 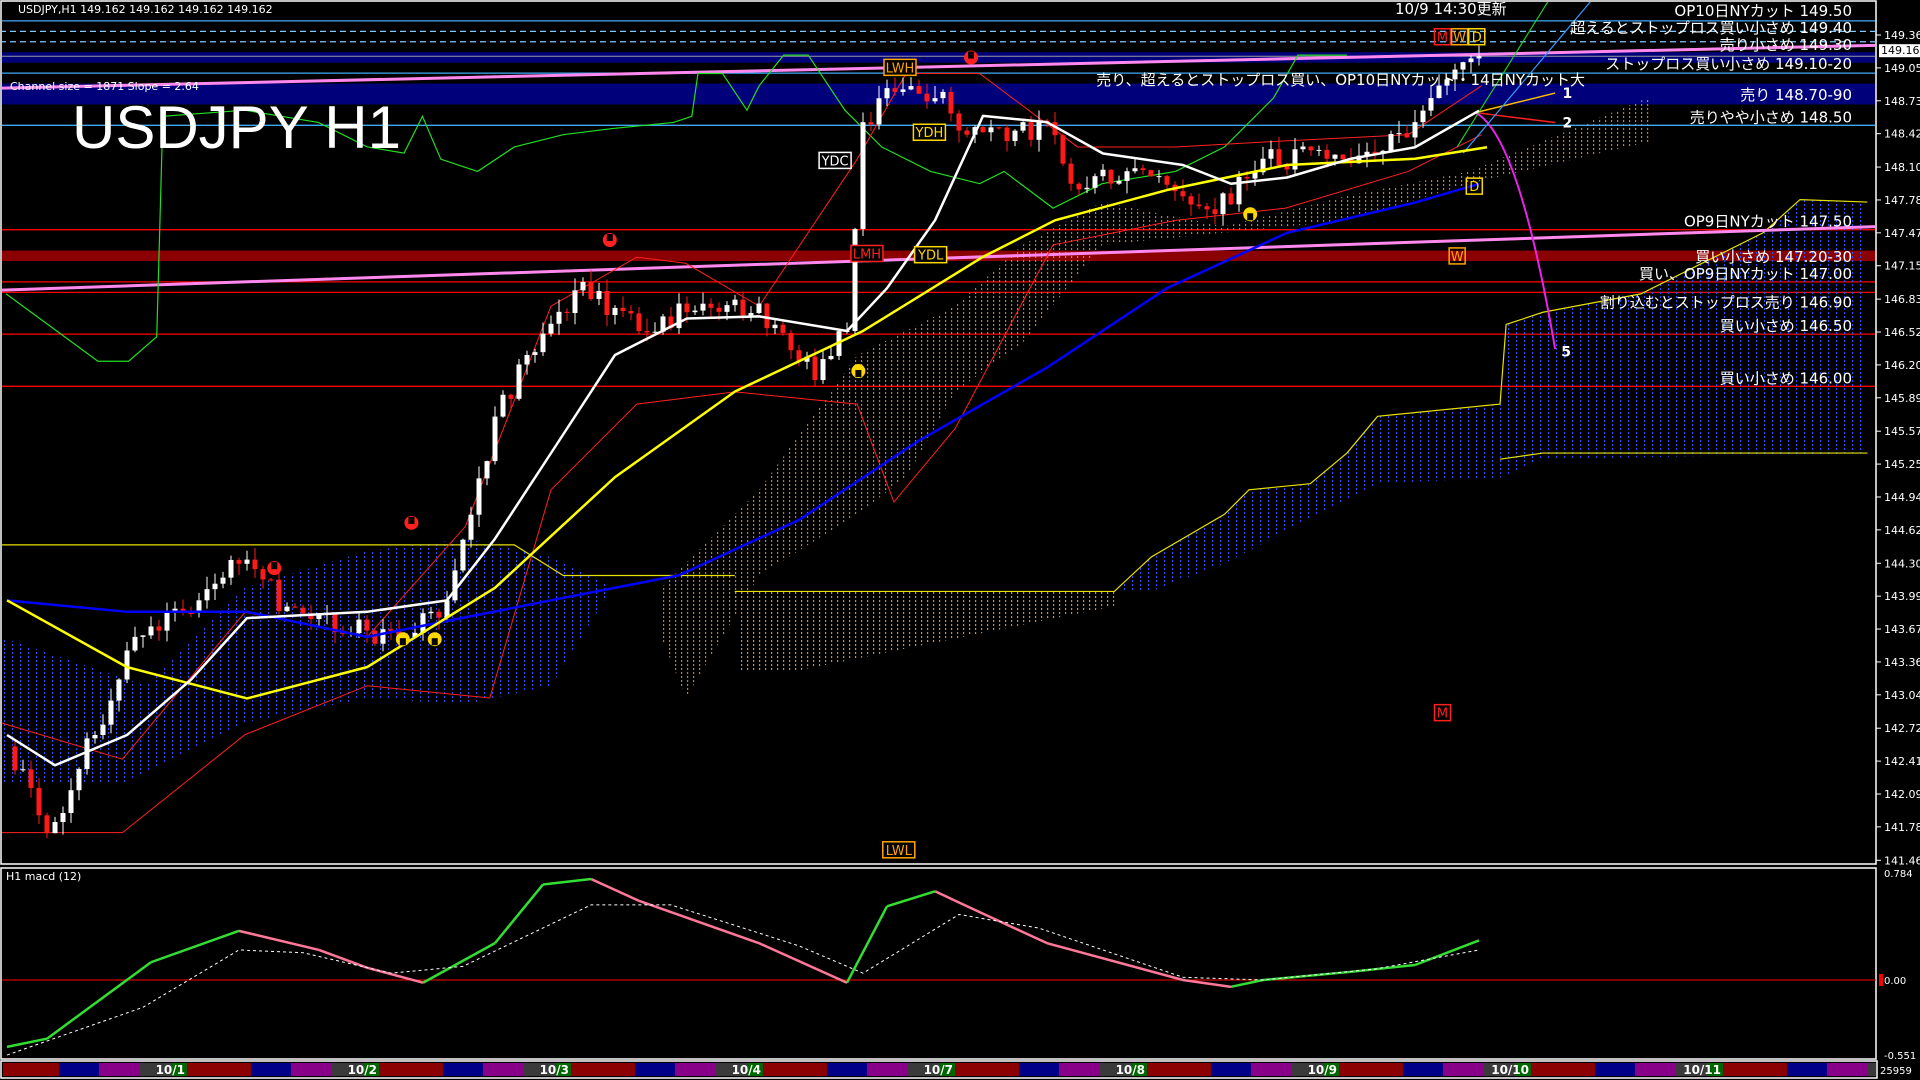 I want to click on price-tick-label: 142.725, so click(x=1902, y=728).